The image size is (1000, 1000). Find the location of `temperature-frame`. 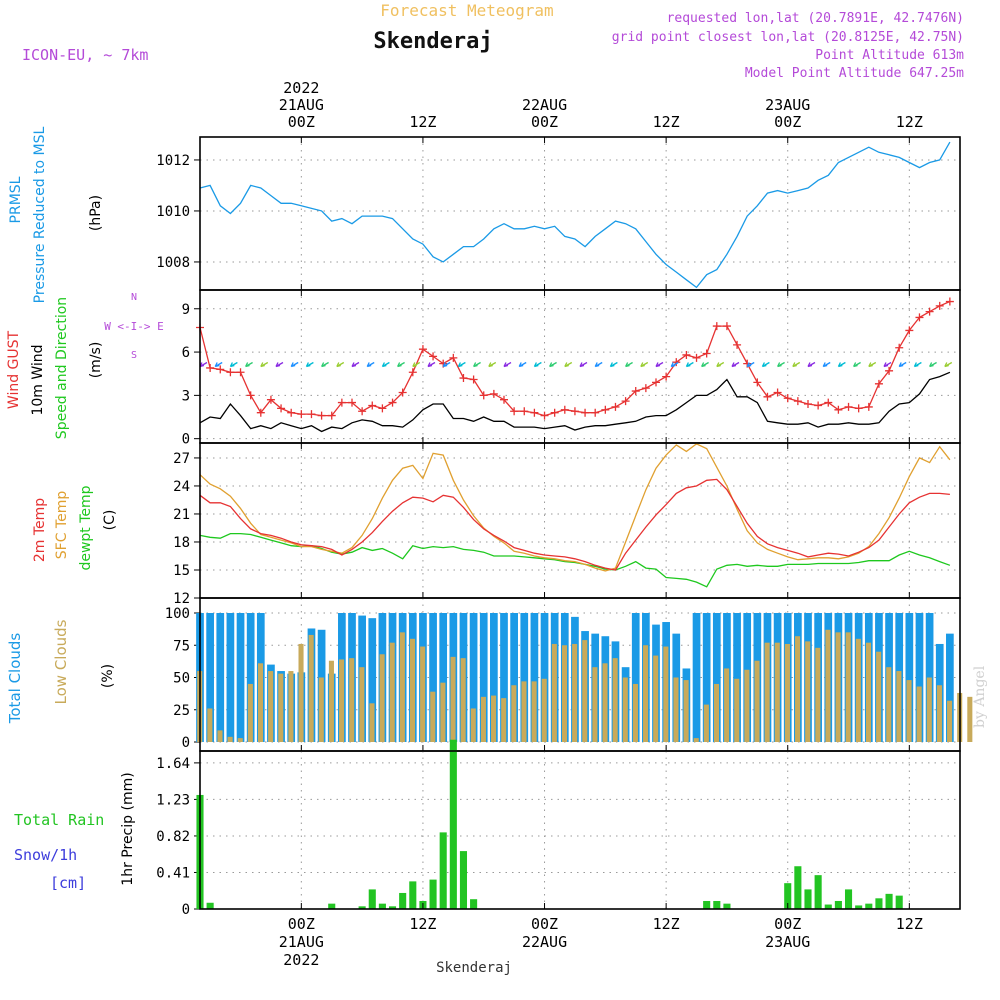

temperature-frame is located at coordinates (580, 520).